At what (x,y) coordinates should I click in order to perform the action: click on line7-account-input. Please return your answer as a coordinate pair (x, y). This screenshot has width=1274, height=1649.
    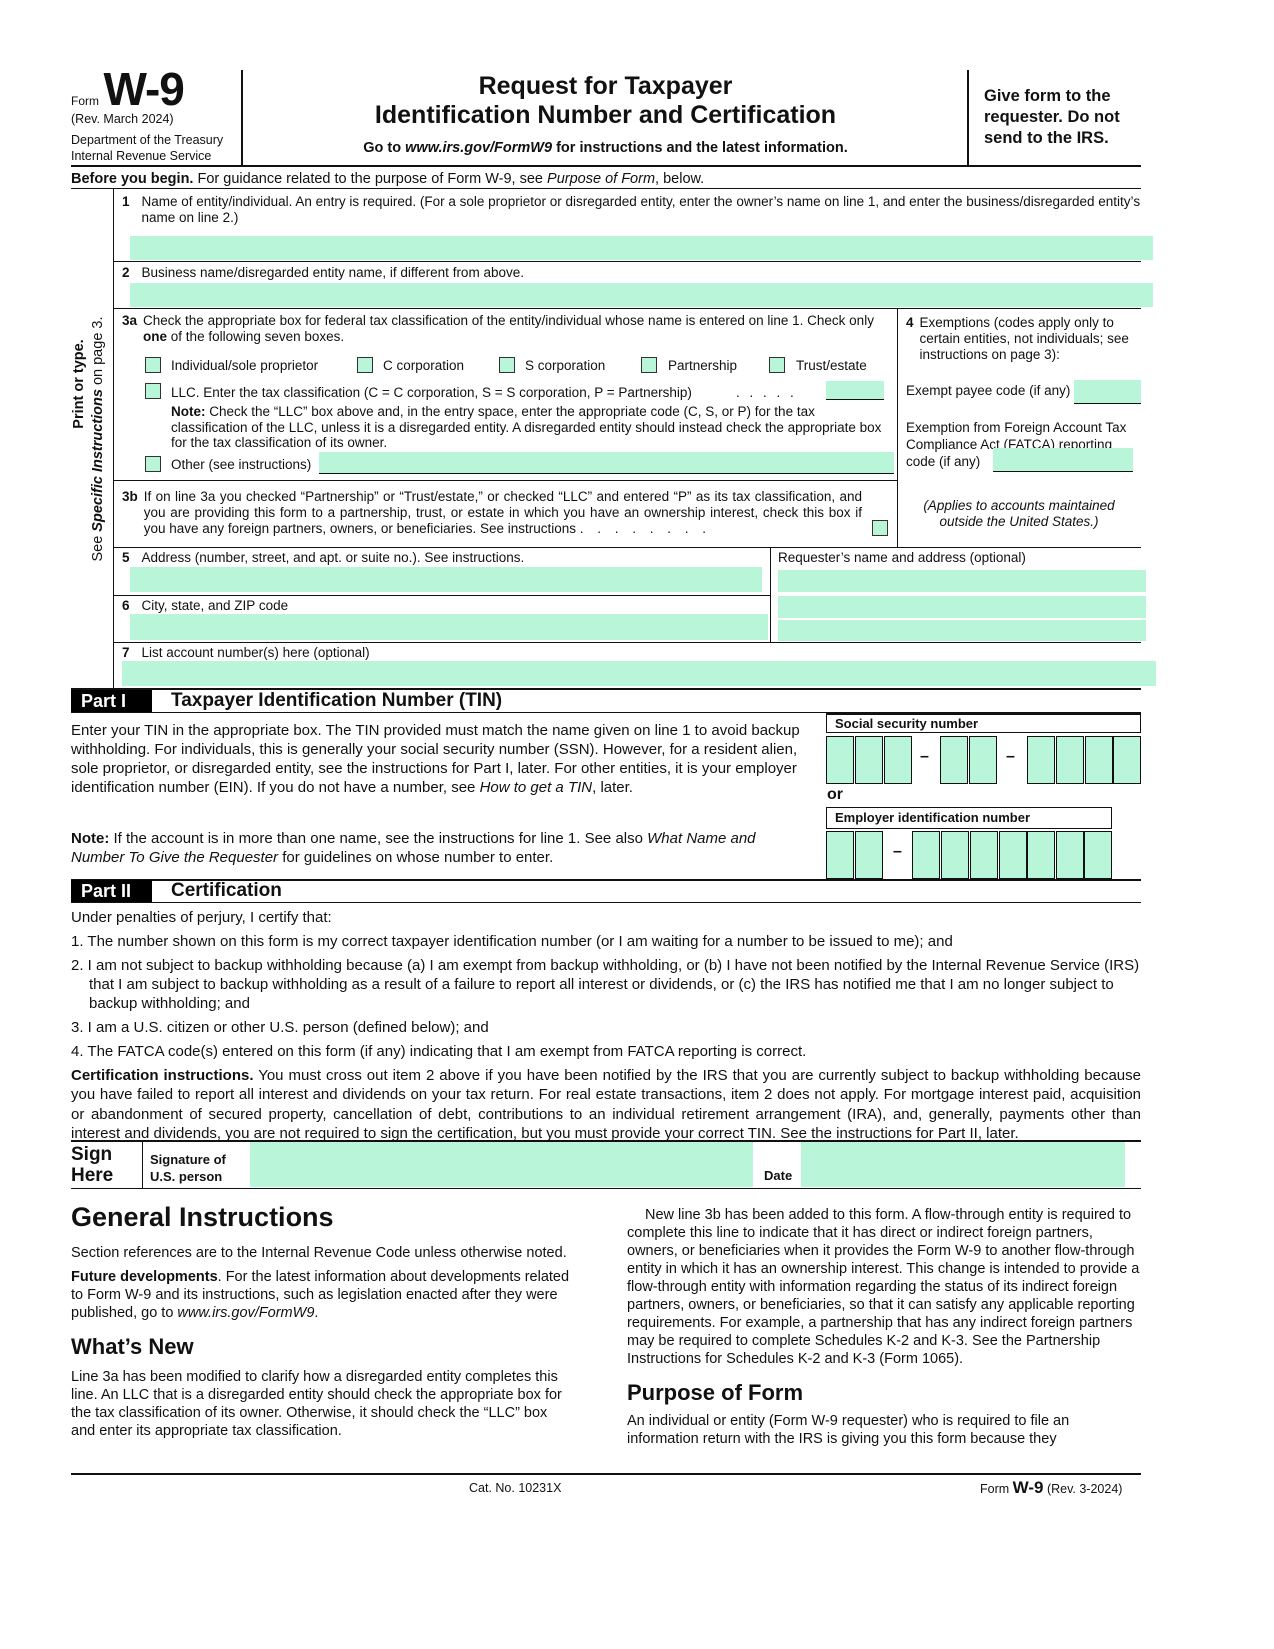
    Looking at the image, I should click on (639, 673).